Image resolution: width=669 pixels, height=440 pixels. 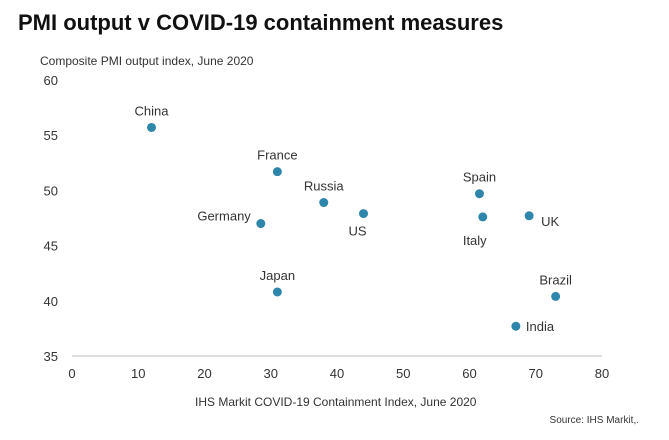 What do you see at coordinates (475, 240) in the screenshot?
I see `point-label-italy: Italy` at bounding box center [475, 240].